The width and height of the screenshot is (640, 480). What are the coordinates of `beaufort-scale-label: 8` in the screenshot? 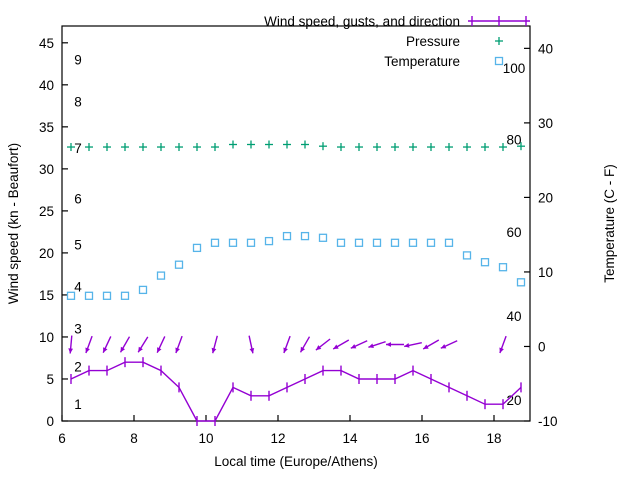 It's located at (78, 102).